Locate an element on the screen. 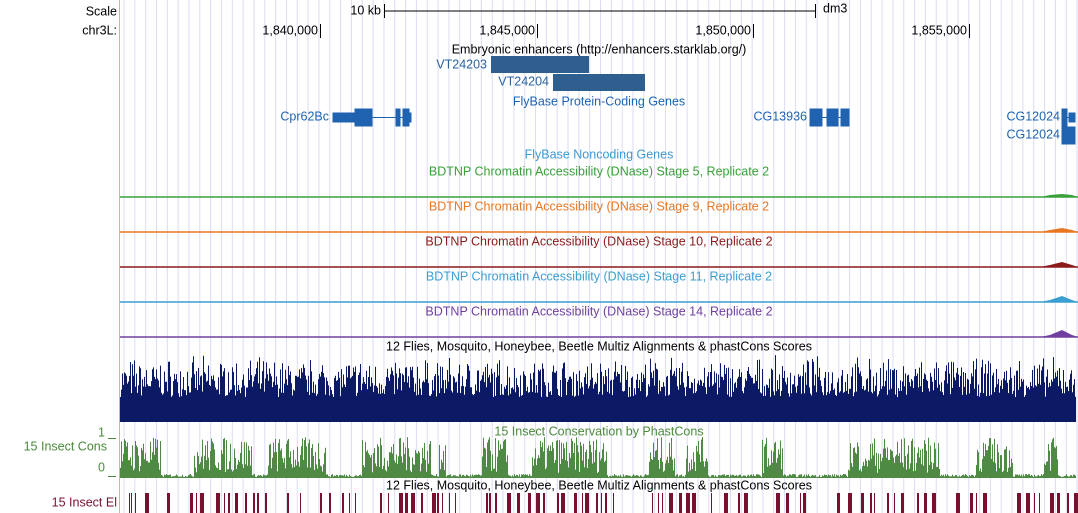 The width and height of the screenshot is (1078, 513). position-label: 1,855,000 is located at coordinates (939, 30).